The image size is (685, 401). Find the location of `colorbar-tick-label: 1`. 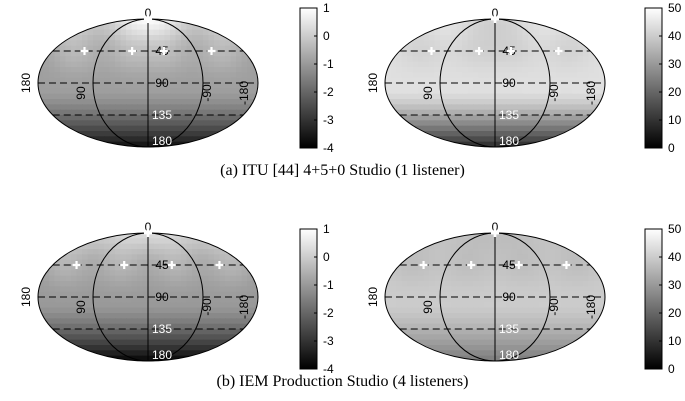

colorbar-tick-label: 1 is located at coordinates (326, 229).